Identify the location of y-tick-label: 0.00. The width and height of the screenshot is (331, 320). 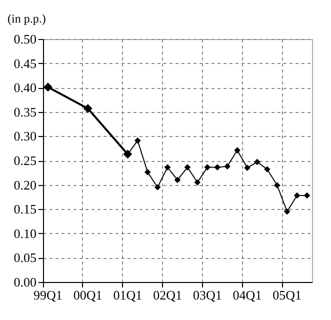
(25, 282).